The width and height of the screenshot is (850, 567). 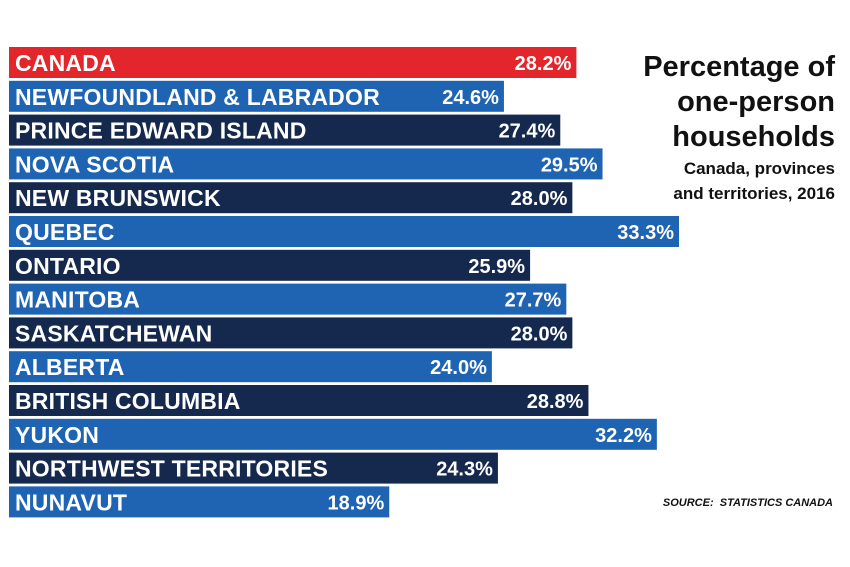 I want to click on chart-title-line-1: Percentage of, so click(x=739, y=67).